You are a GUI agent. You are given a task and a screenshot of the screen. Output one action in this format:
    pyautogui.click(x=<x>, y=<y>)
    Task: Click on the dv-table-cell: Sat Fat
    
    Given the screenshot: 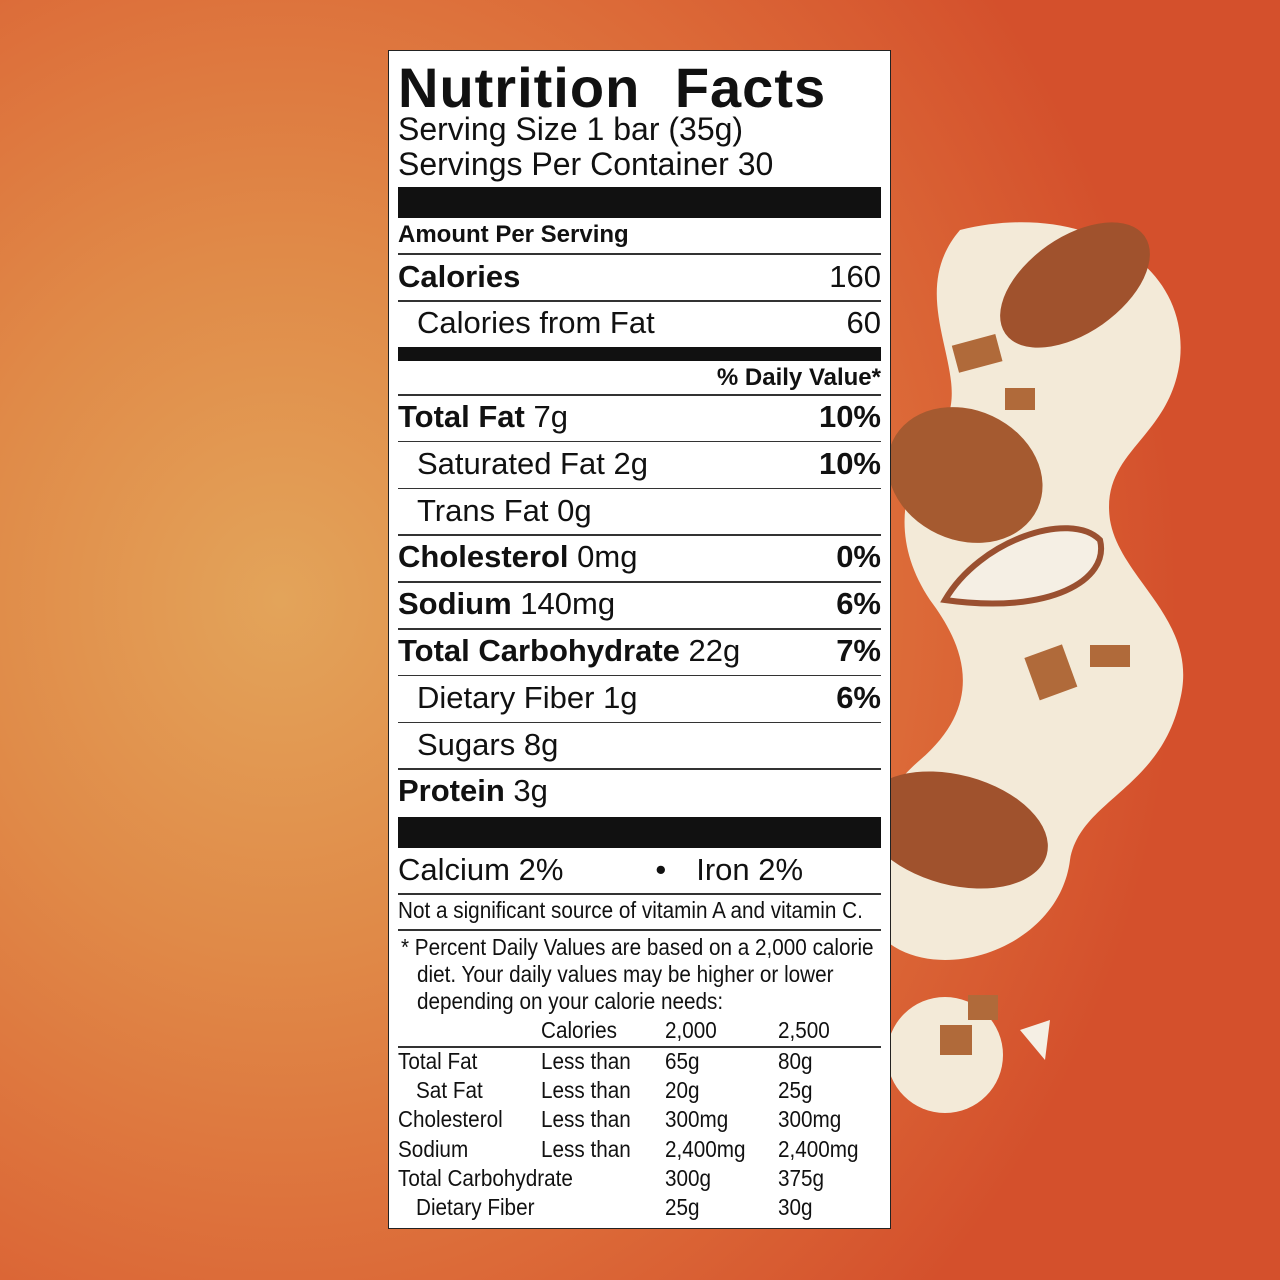 What is the action you would take?
    pyautogui.click(x=449, y=1090)
    